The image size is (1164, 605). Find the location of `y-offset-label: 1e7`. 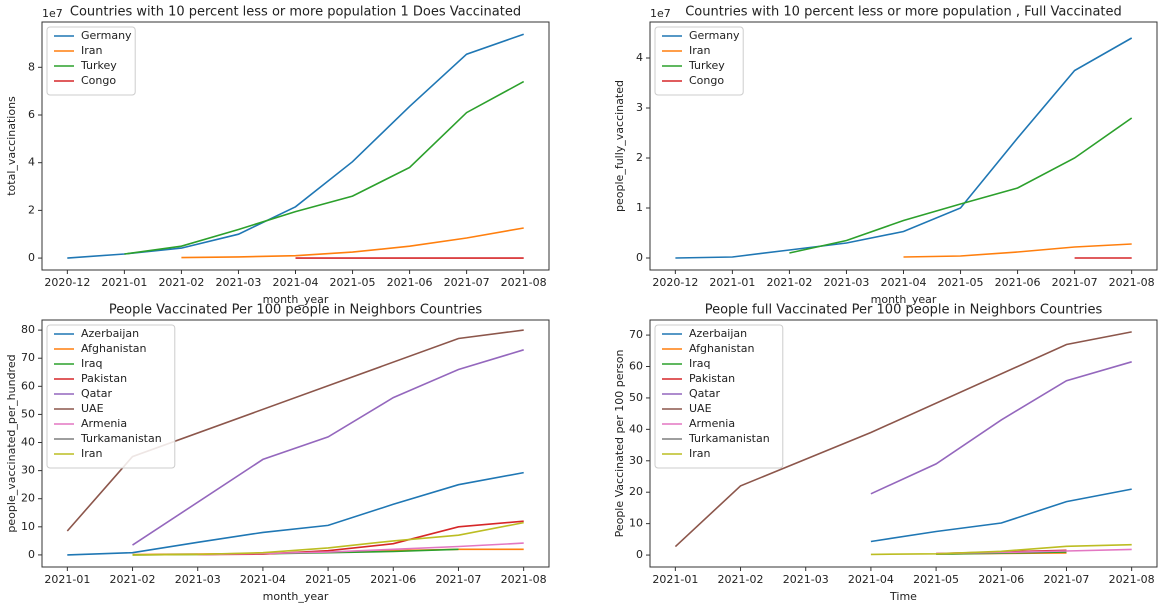

y-offset-label: 1e7 is located at coordinates (52, 13).